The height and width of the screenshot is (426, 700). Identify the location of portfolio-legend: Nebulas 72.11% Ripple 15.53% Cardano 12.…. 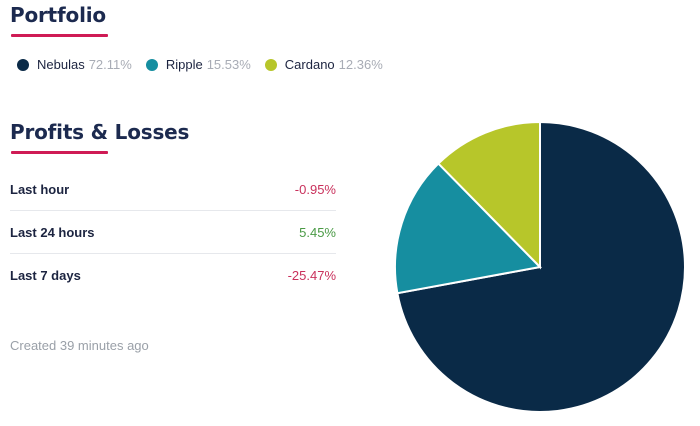
(207, 64).